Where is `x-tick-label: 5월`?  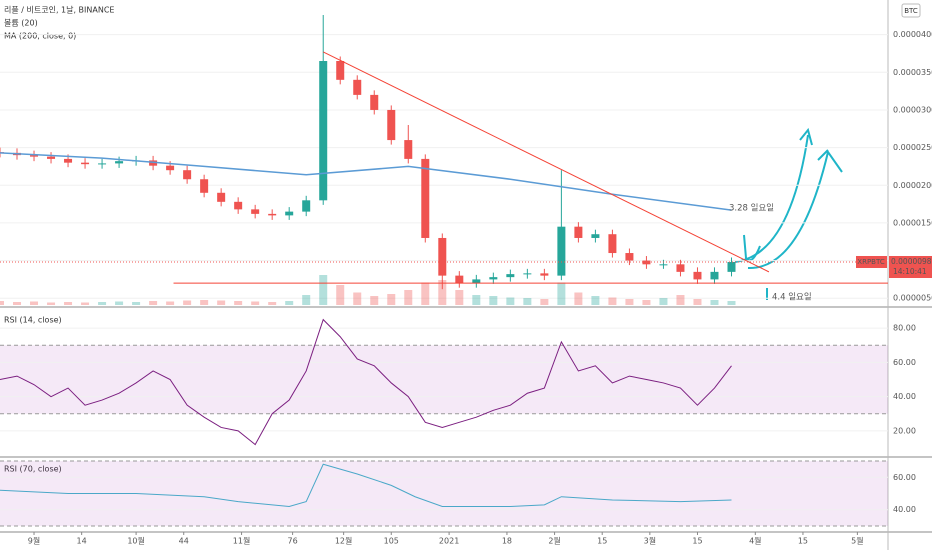
x-tick-label: 5월 is located at coordinates (857, 541).